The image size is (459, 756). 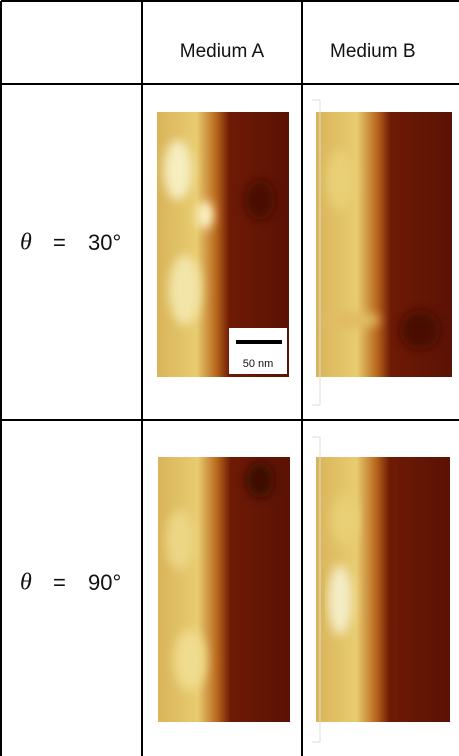 What do you see at coordinates (104, 242) in the screenshot?
I see `angle: 30°` at bounding box center [104, 242].